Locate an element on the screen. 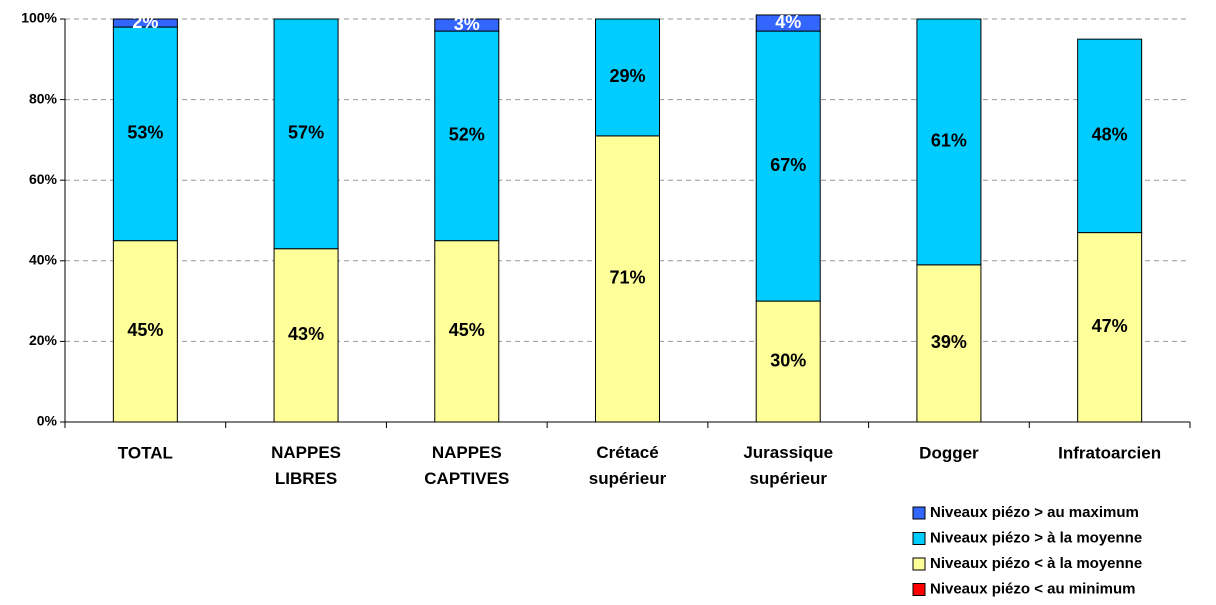 This screenshot has height=605, width=1216. legend-label: Niveaux piézo > à la moyenne is located at coordinates (1036, 537).